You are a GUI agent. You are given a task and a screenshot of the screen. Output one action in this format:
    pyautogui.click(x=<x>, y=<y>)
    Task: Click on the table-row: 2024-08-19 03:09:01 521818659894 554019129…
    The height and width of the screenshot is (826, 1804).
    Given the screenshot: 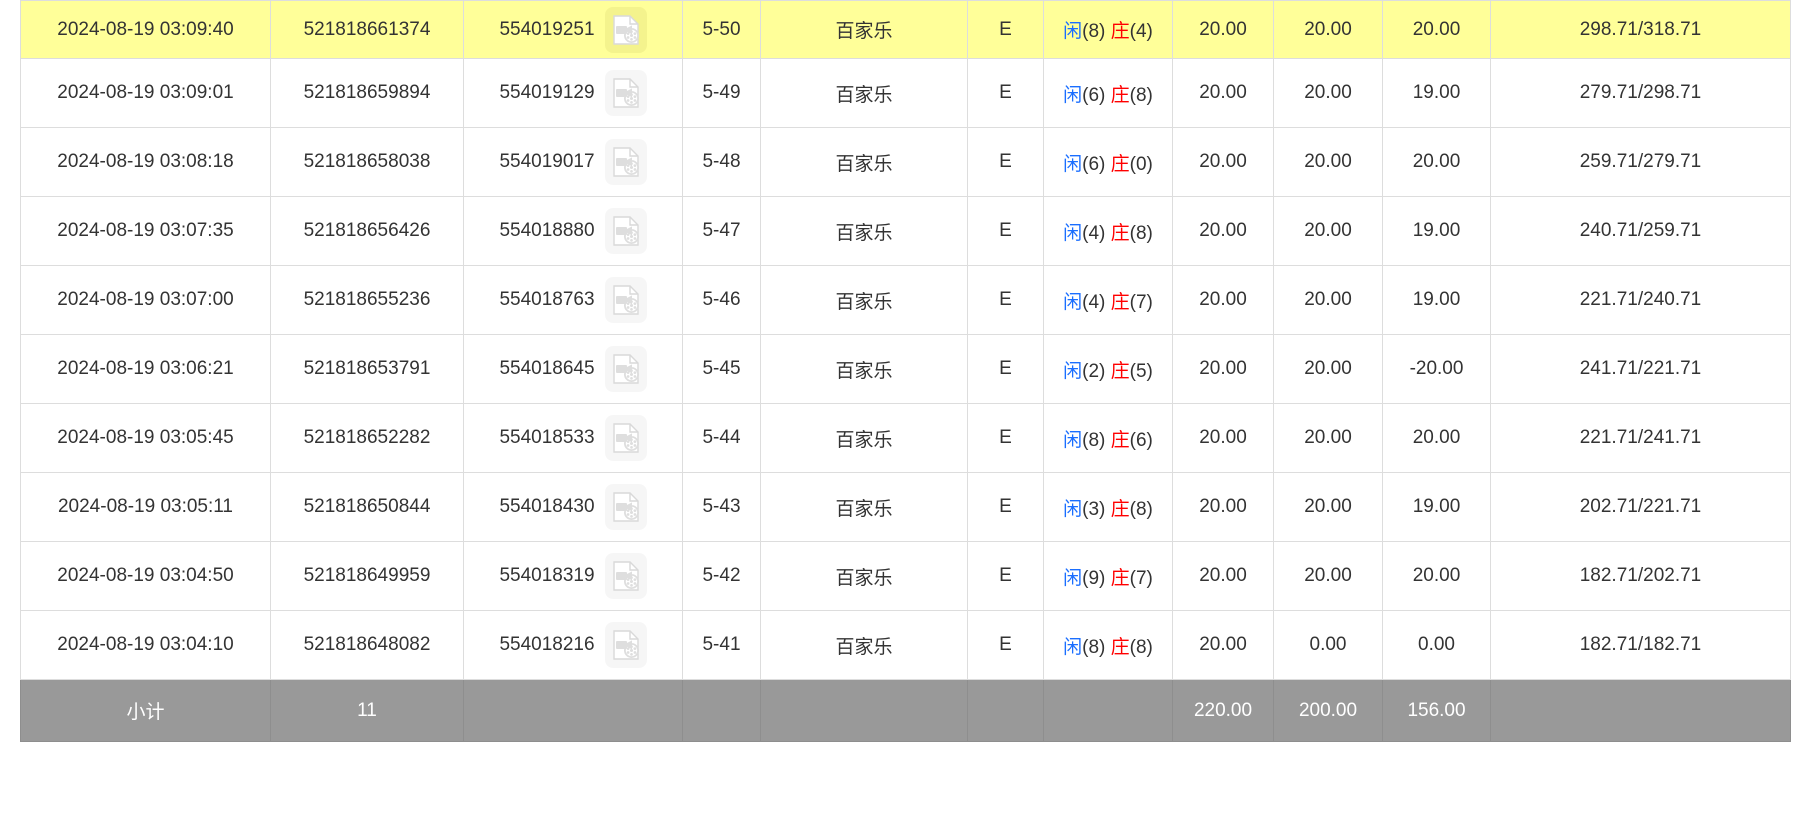 What is the action you would take?
    pyautogui.click(x=905, y=93)
    